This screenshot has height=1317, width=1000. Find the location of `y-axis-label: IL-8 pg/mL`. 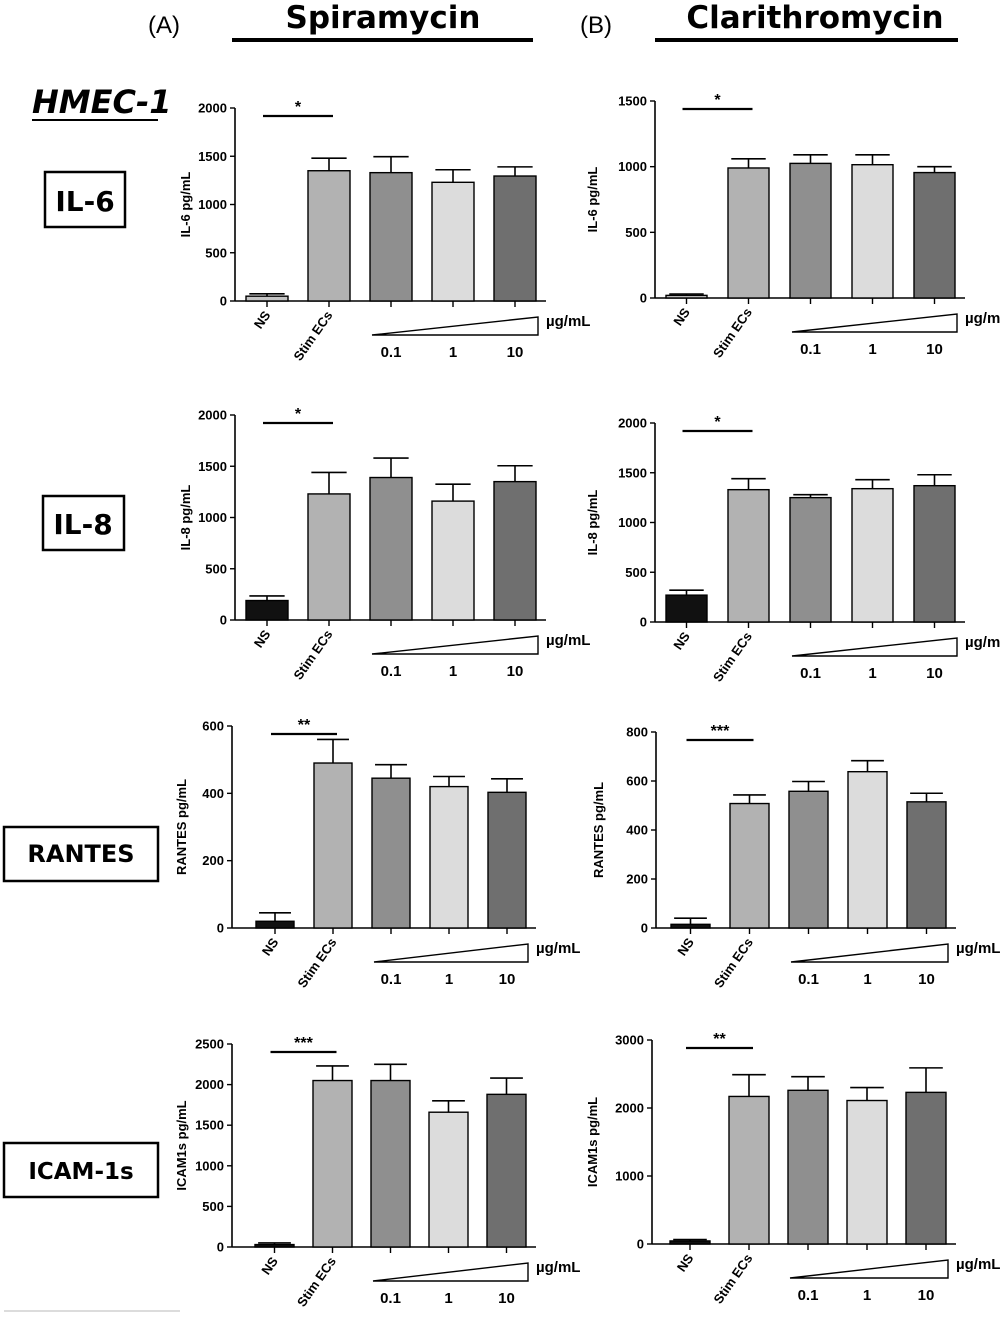

y-axis-label: IL-8 pg/mL is located at coordinates (592, 523).